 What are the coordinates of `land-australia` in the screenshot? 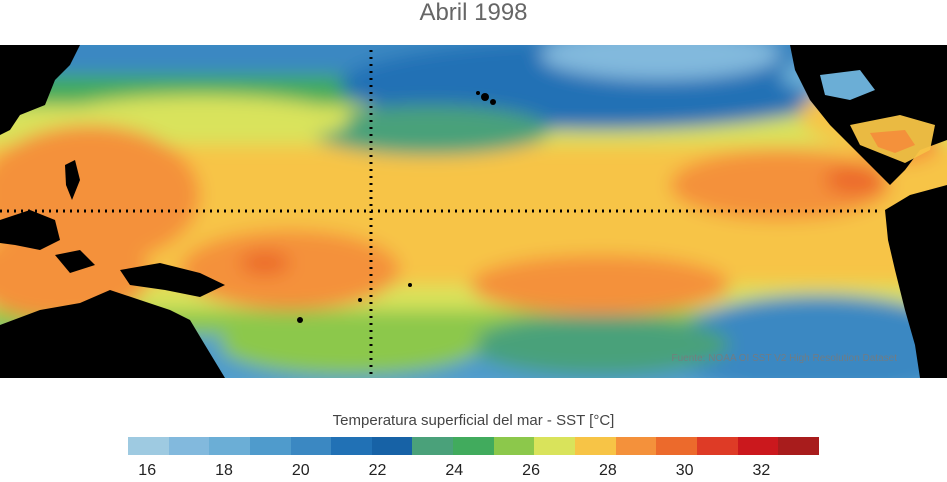 It's located at (112, 334).